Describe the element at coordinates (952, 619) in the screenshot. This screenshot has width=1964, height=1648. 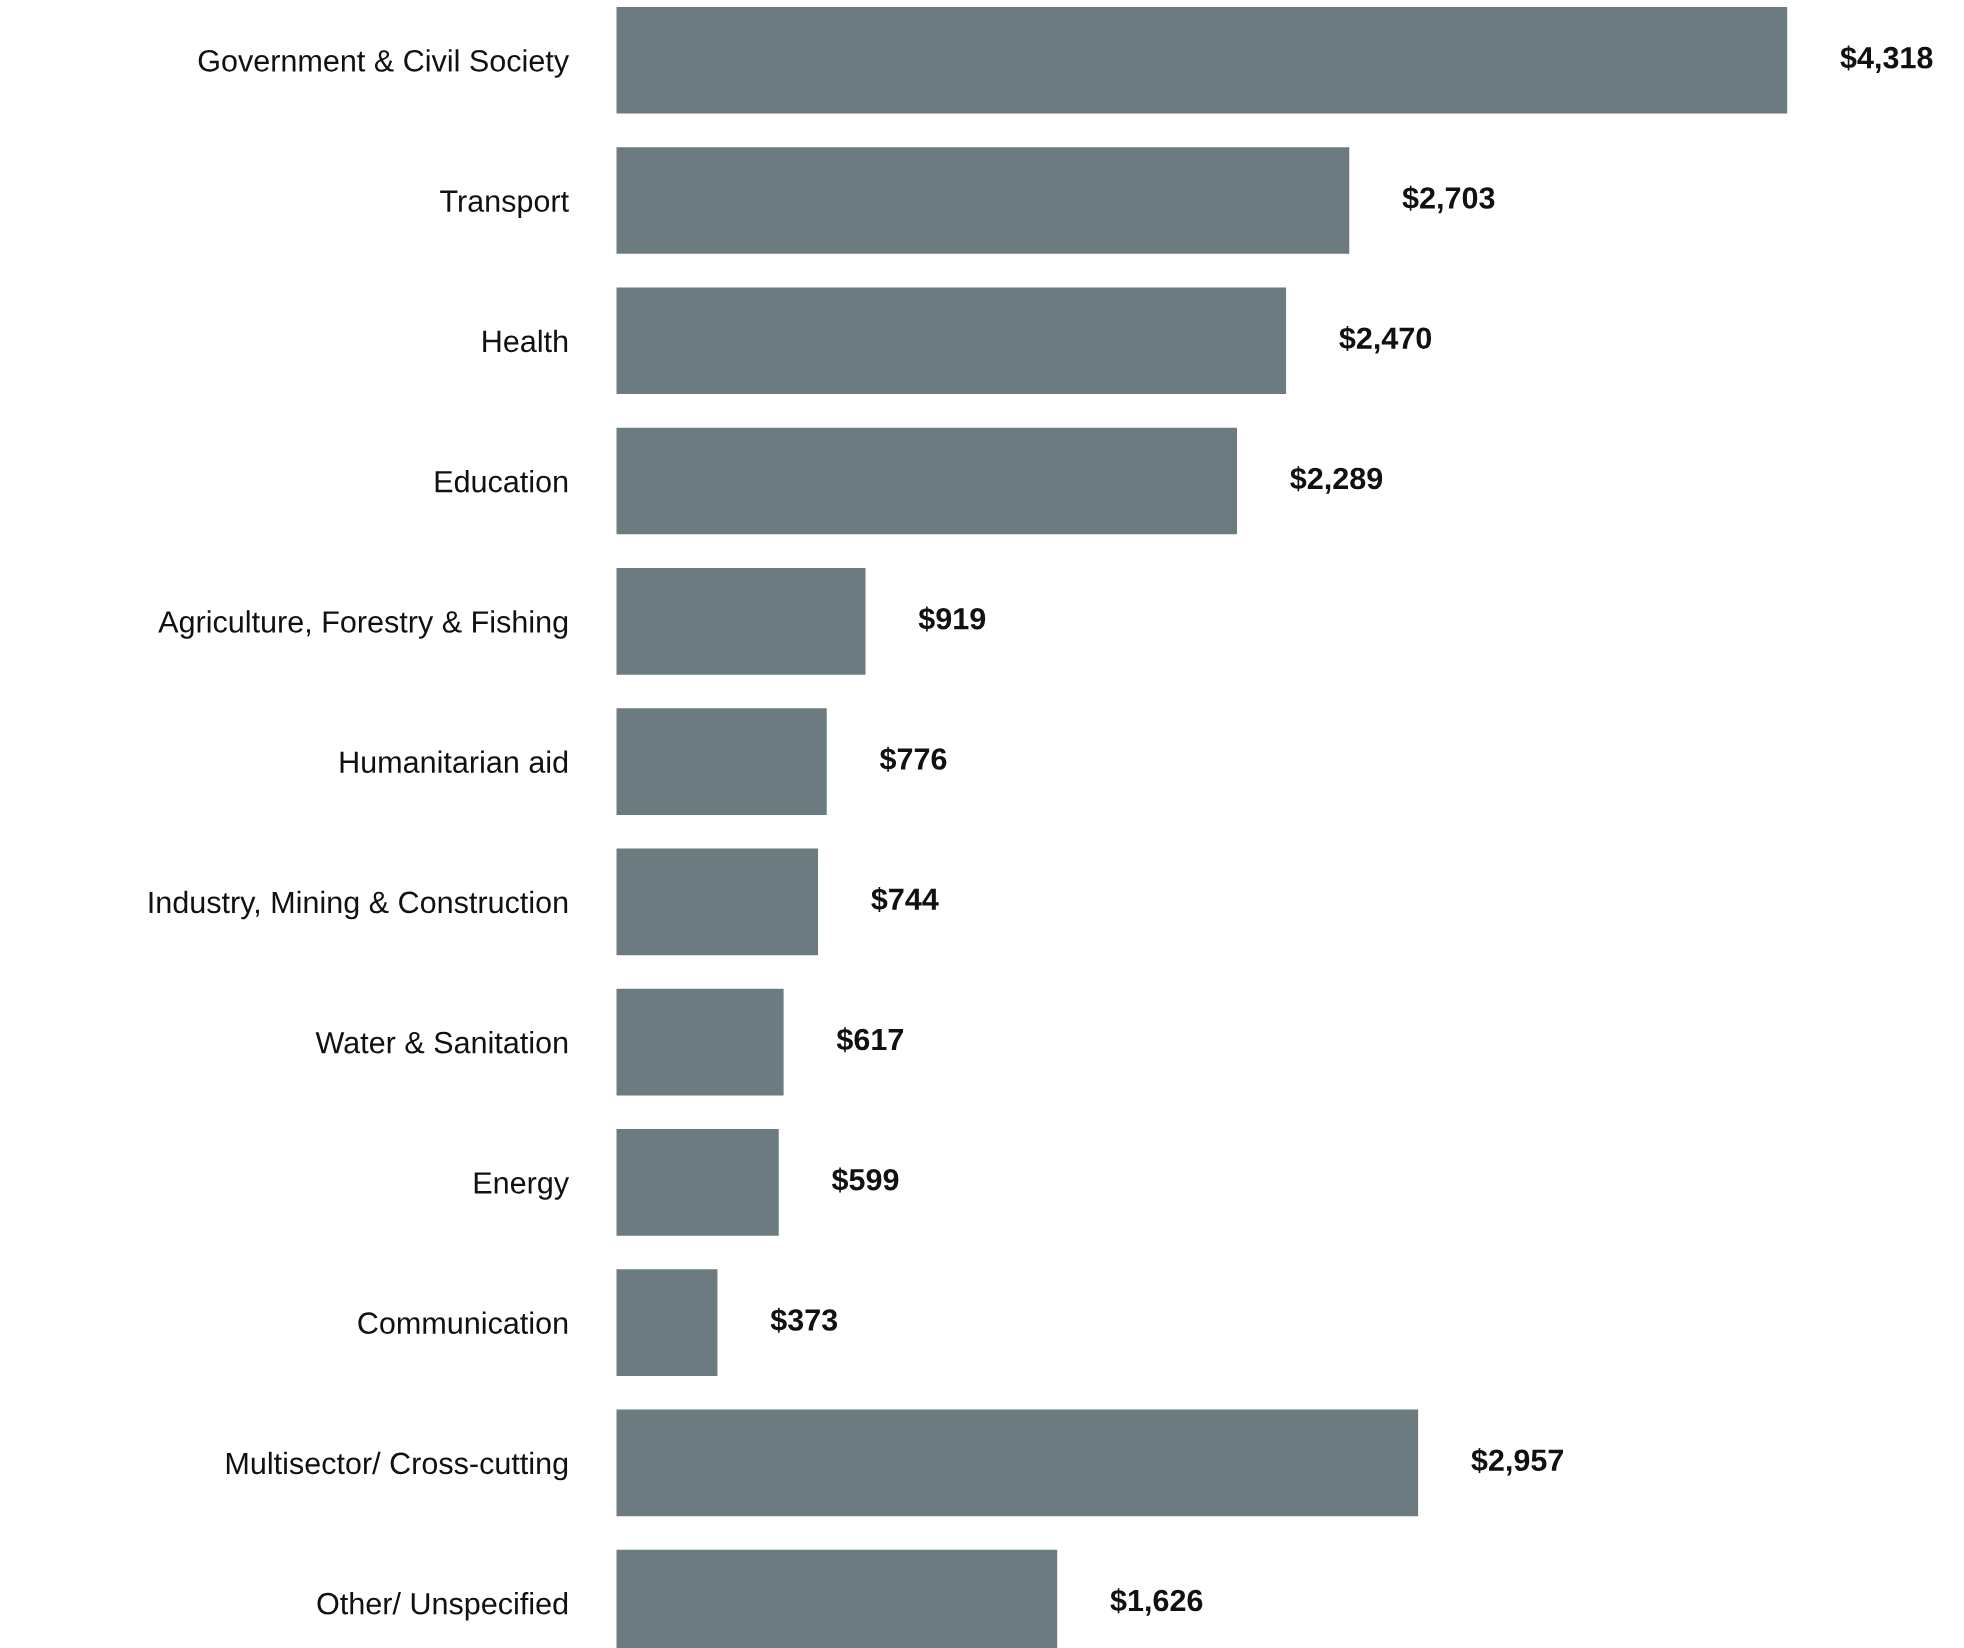
I see `data-label: $919` at that location.